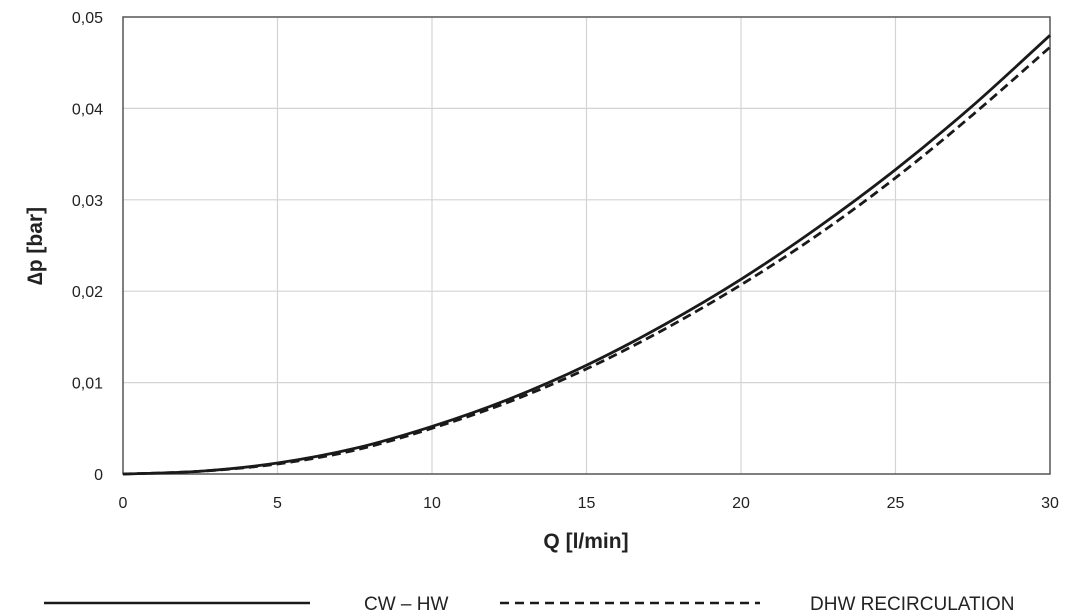 The height and width of the screenshot is (616, 1070). I want to click on x-tick-labels: 0 5 10 15 20 25 30, so click(589, 503).